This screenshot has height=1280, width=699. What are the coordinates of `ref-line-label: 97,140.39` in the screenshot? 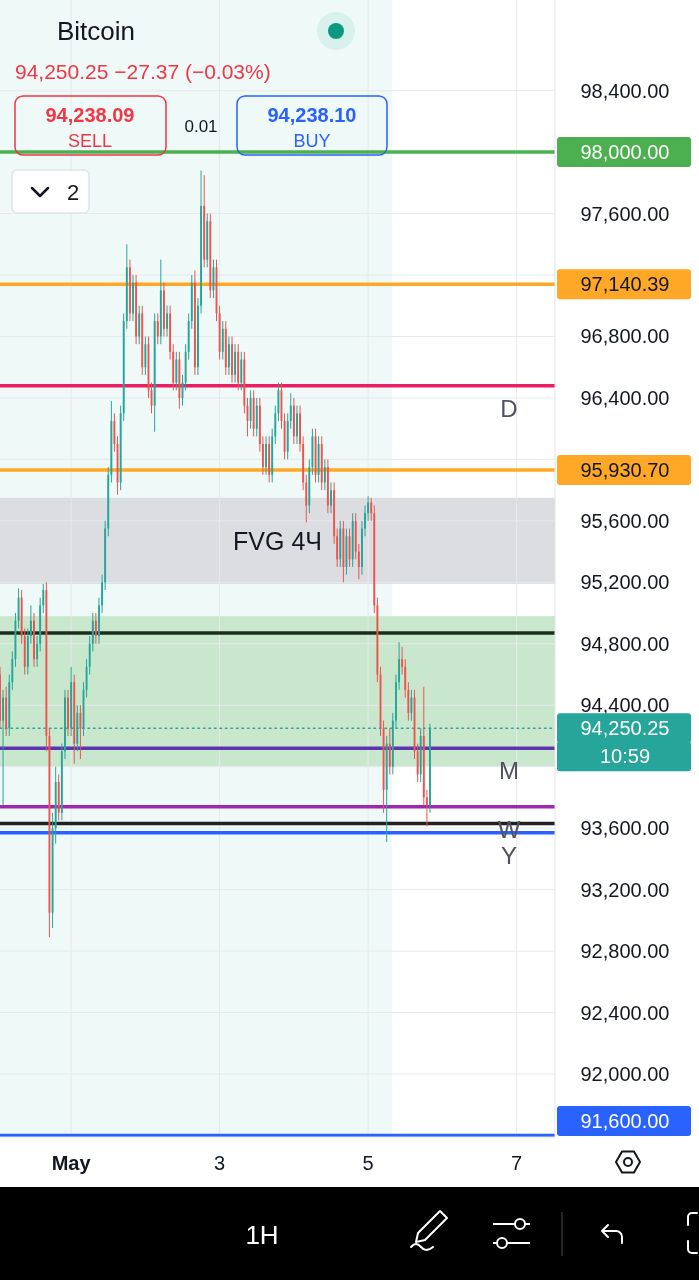 It's located at (625, 284).